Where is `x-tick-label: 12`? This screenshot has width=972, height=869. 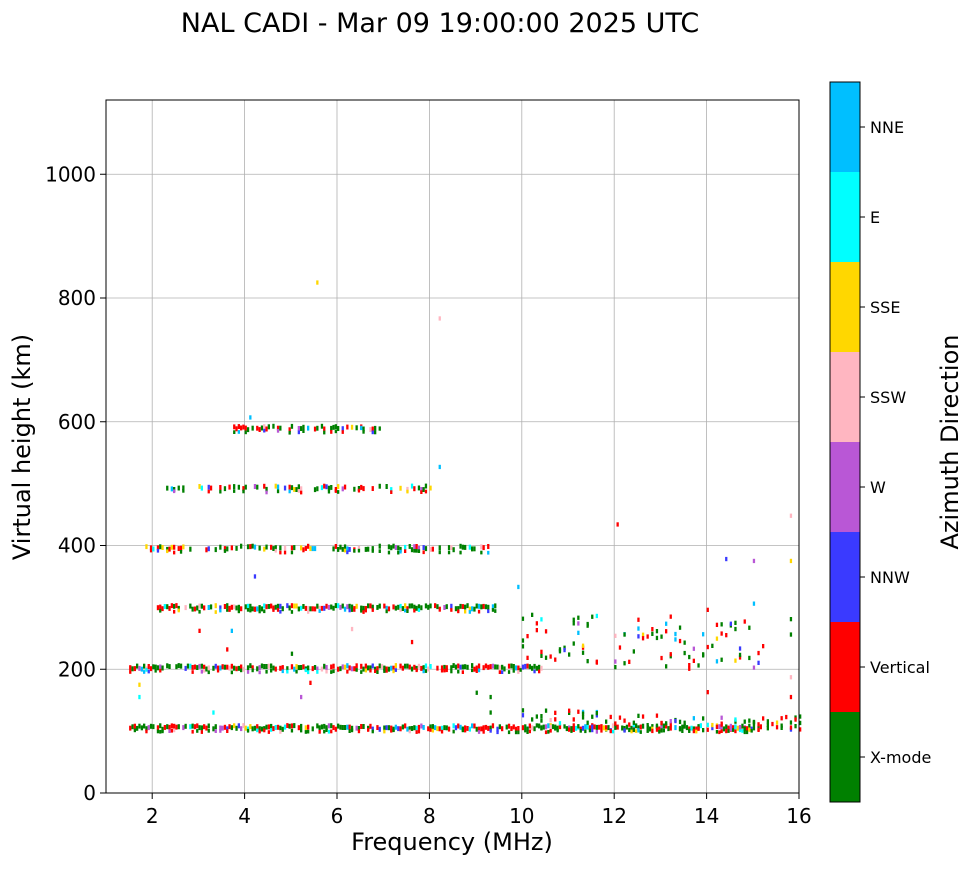
x-tick-label: 12 is located at coordinates (613, 816).